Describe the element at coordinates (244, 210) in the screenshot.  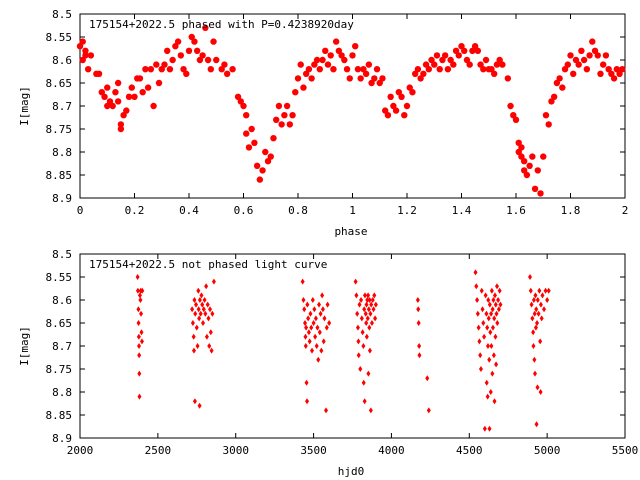
I see `phased-x-tick-label: 0.6` at that location.